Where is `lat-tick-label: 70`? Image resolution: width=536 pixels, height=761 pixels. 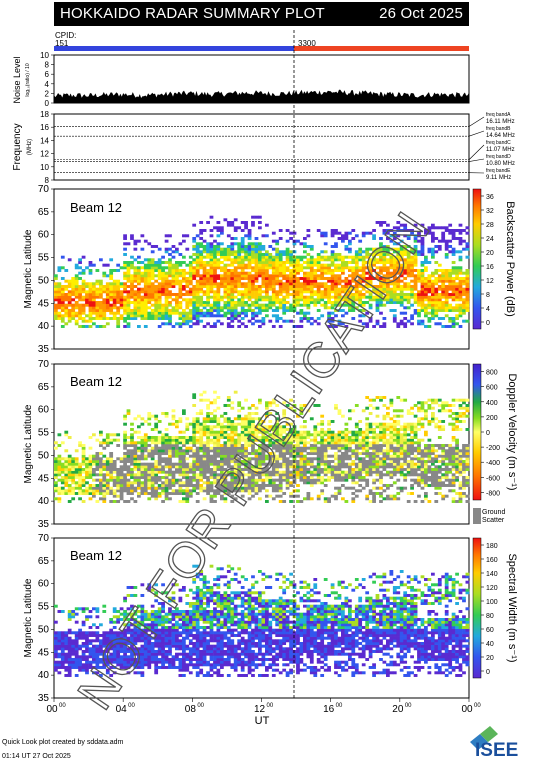 lat-tick-label: 70 is located at coordinates (44, 189).